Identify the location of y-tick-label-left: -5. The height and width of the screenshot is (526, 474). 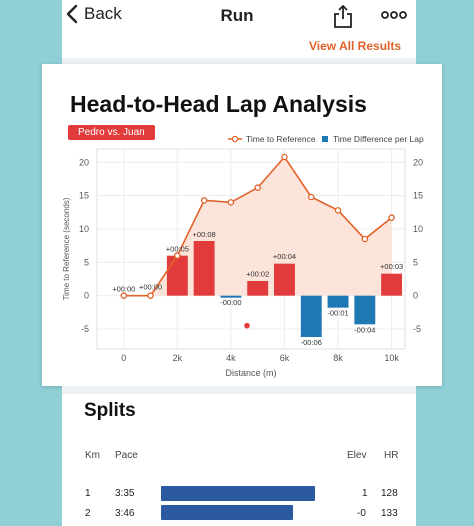
(85, 329).